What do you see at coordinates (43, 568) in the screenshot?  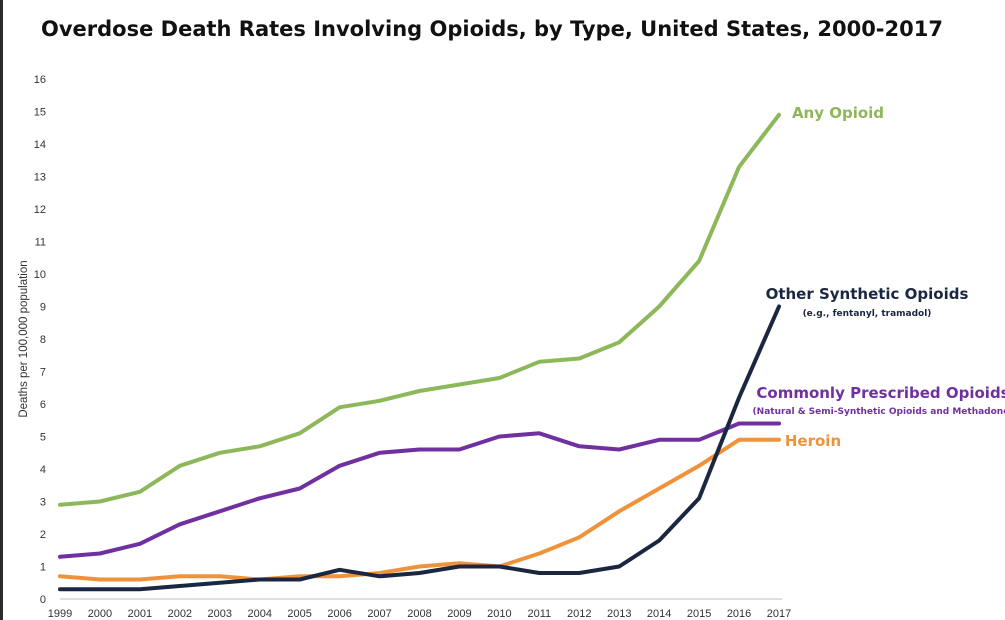 I see `y-tick-label: 1` at bounding box center [43, 568].